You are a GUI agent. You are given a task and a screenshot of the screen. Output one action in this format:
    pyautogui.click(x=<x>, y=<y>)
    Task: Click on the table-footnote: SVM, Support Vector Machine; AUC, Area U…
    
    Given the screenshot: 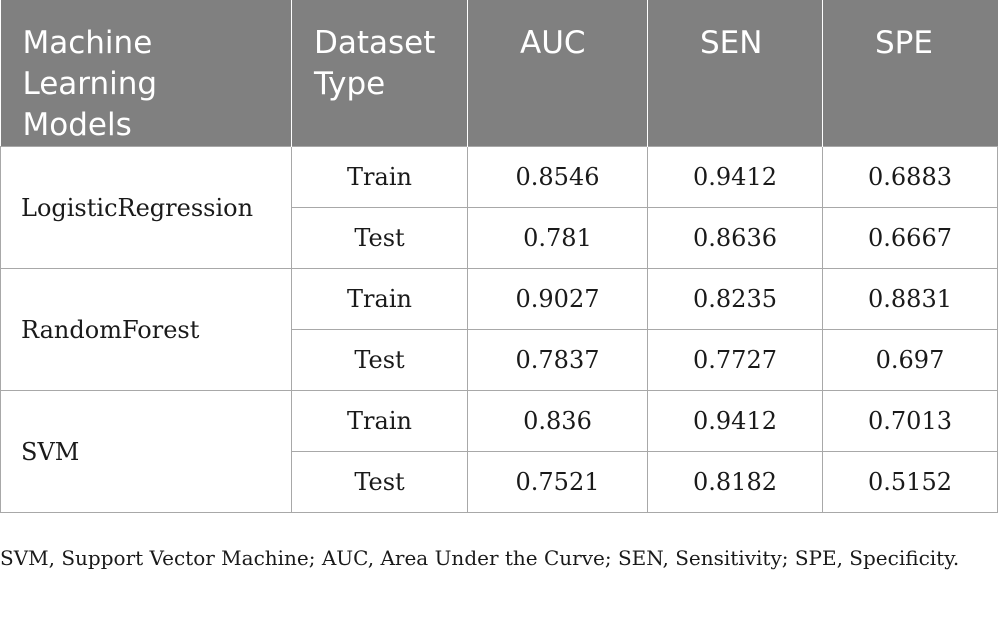 What is the action you would take?
    pyautogui.click(x=480, y=558)
    